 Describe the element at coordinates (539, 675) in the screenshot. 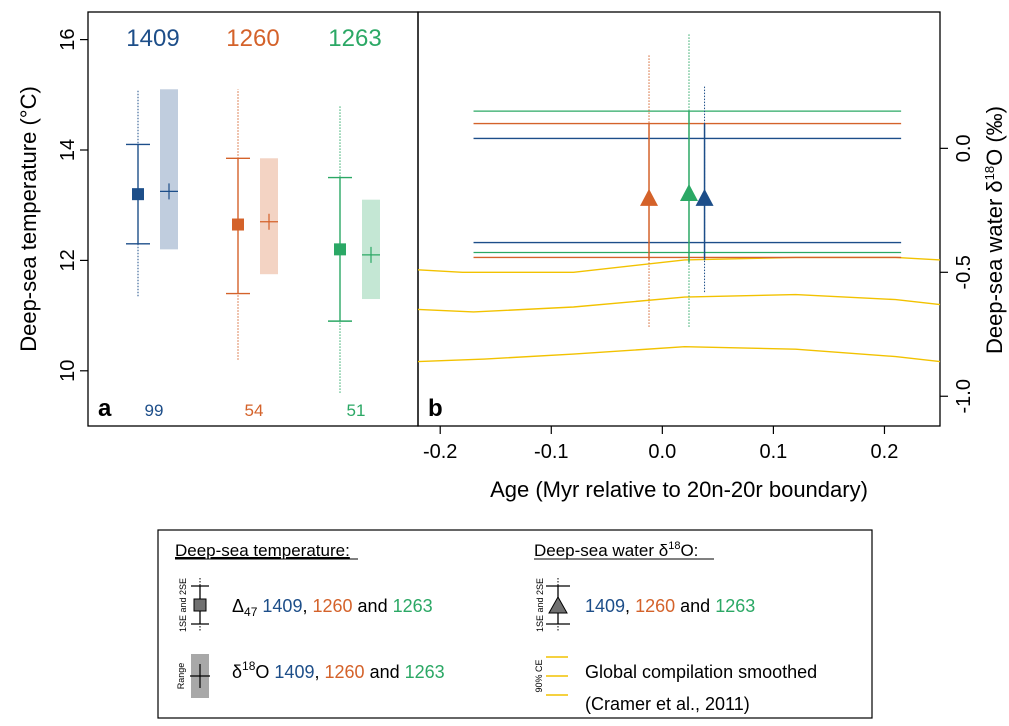

I see `legend-ce-label: 90% CE` at that location.